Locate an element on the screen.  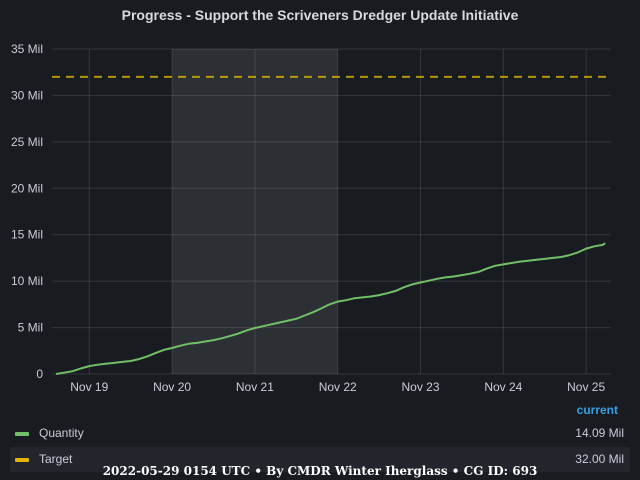
y-tick-label: 0 is located at coordinates (39, 374).